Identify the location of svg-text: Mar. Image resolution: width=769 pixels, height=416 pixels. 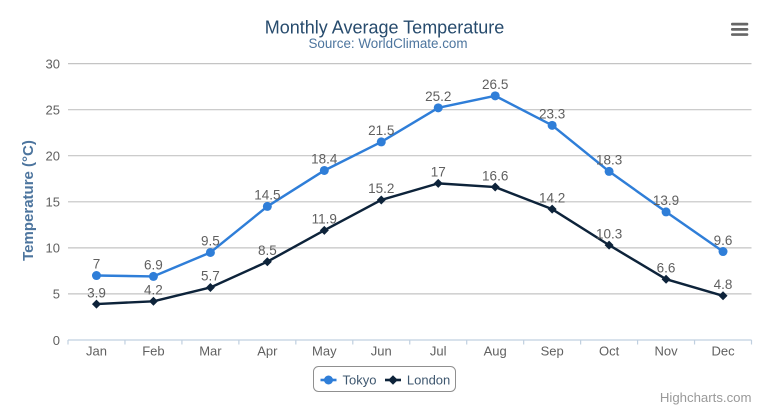
(210, 350).